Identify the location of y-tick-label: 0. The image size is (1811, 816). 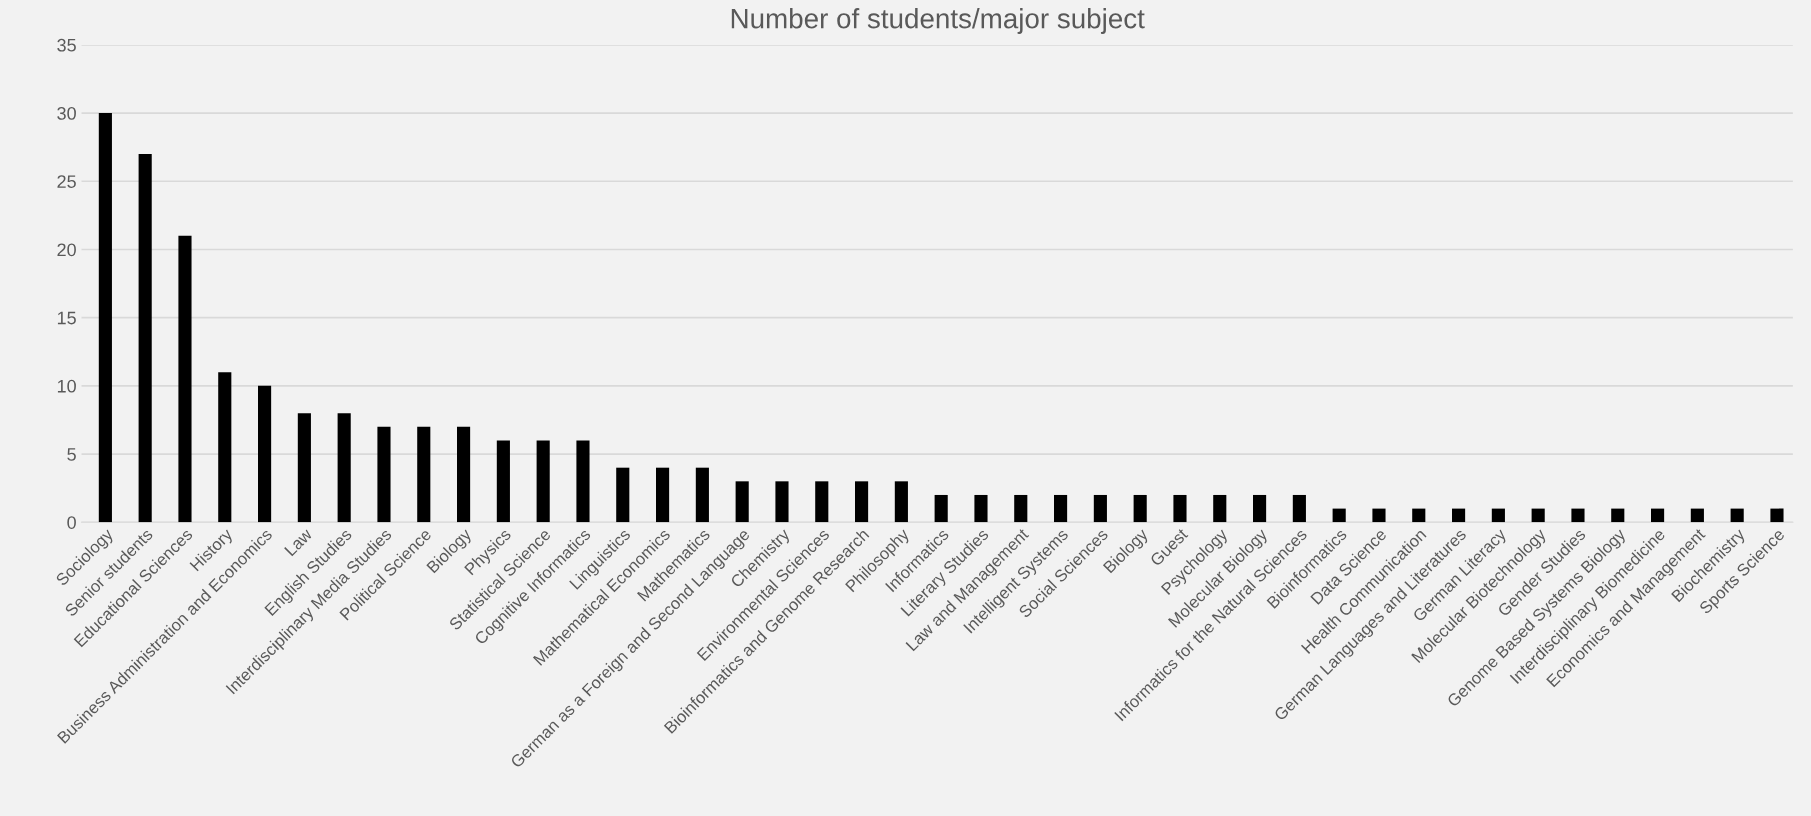
(71, 522).